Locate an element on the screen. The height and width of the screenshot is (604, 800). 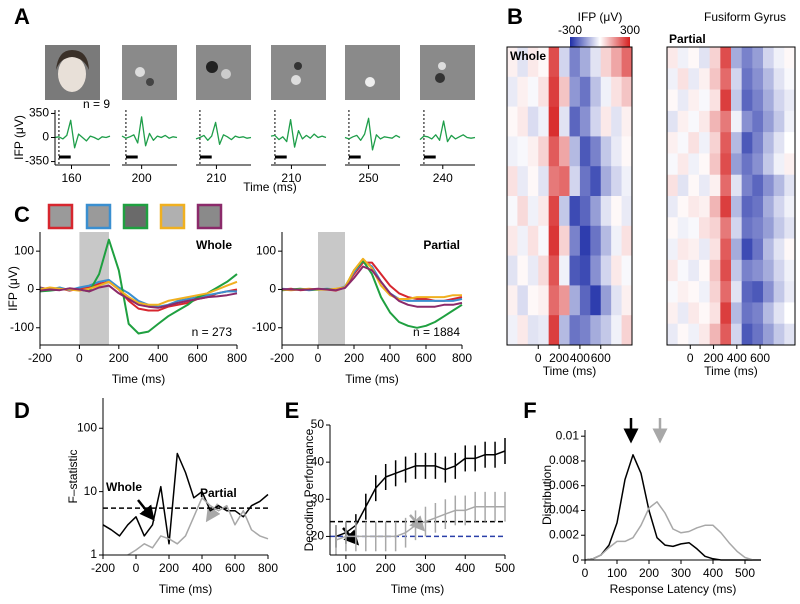
panel-label: B is located at coordinates (515, 16).